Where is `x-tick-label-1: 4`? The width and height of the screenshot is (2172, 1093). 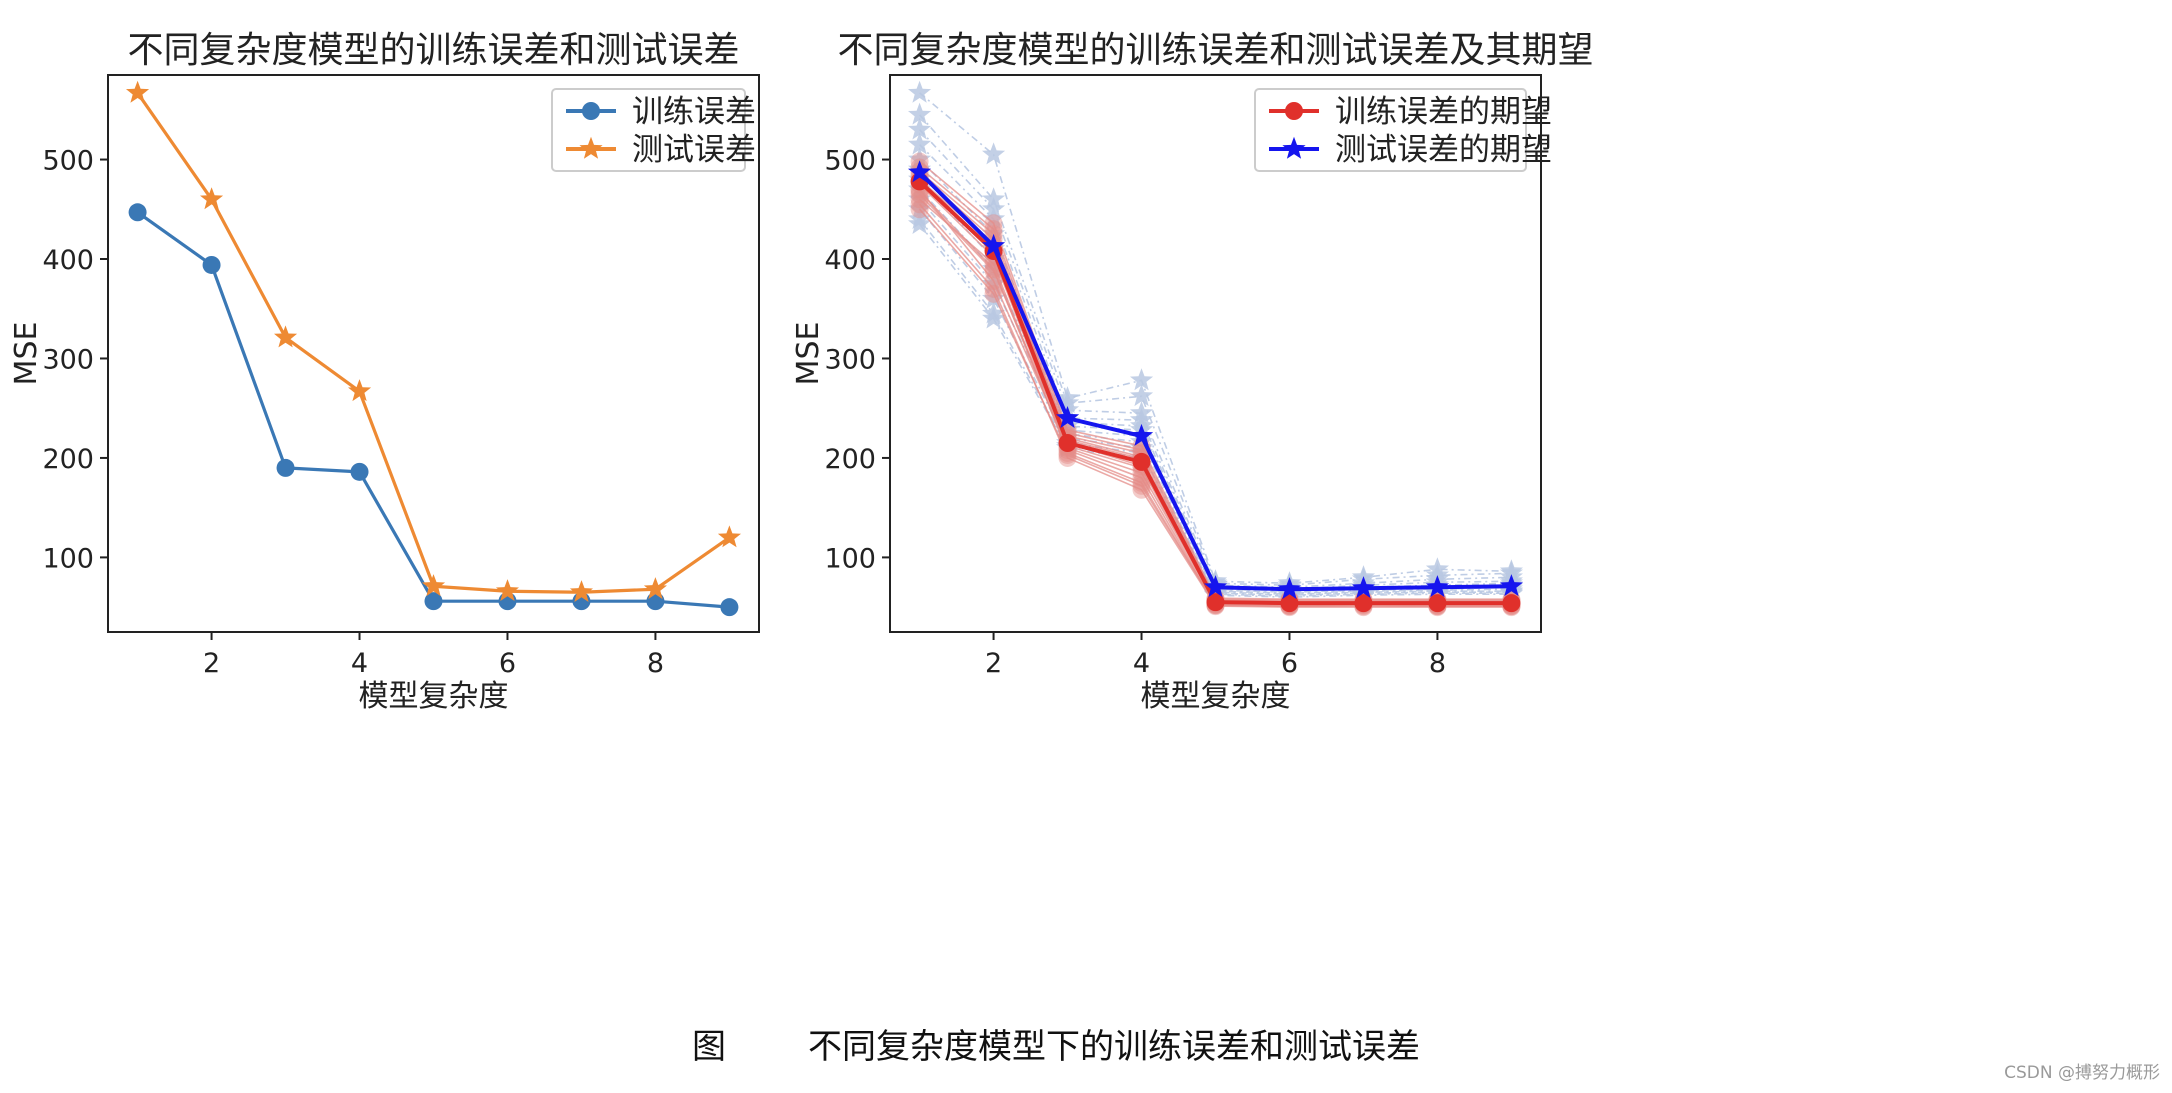 x-tick-label-1: 4 is located at coordinates (359, 663).